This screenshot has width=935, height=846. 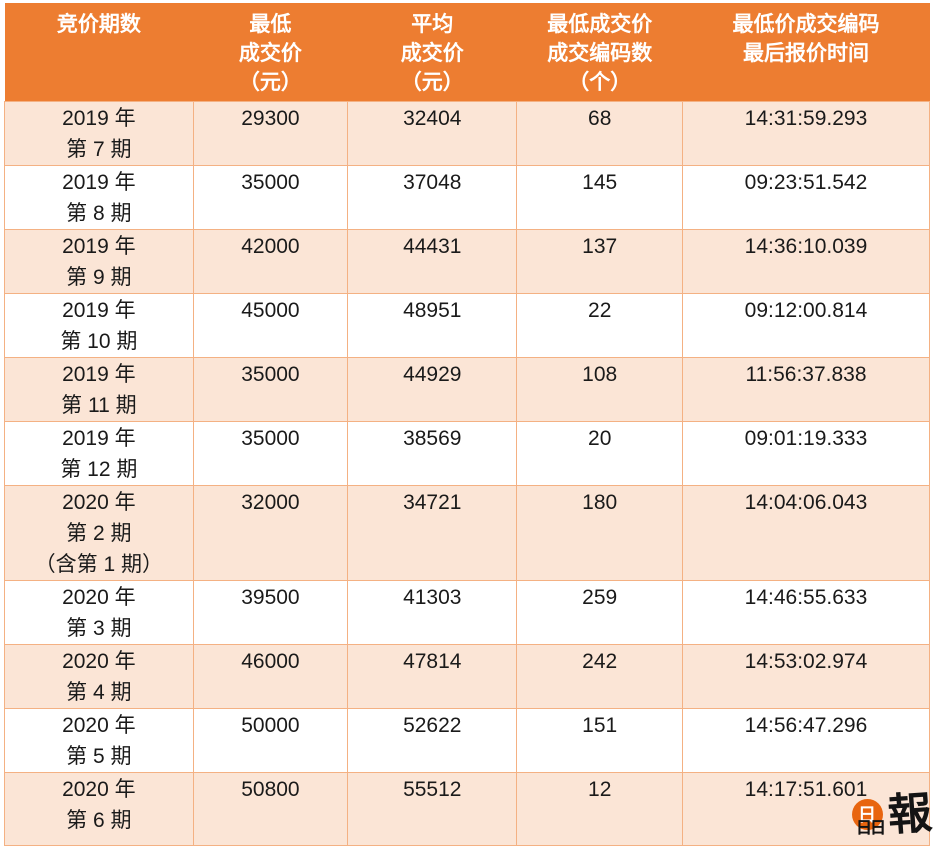 I want to click on cell-last-time: 14:46:55.633, so click(x=806, y=612).